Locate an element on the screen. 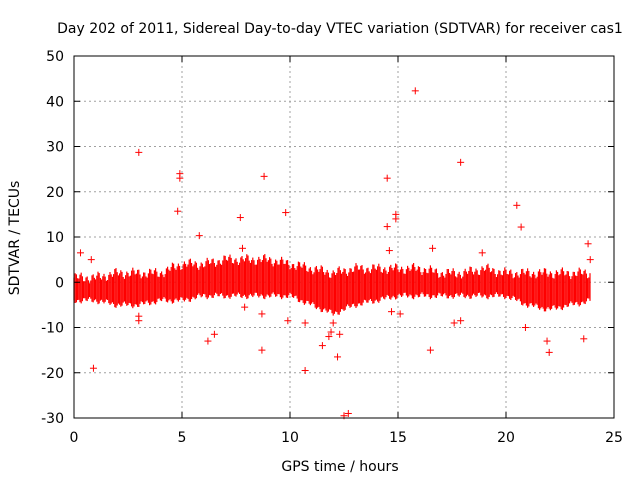 The image size is (640, 480). x-axis-label: GPS time / hours is located at coordinates (339, 467).